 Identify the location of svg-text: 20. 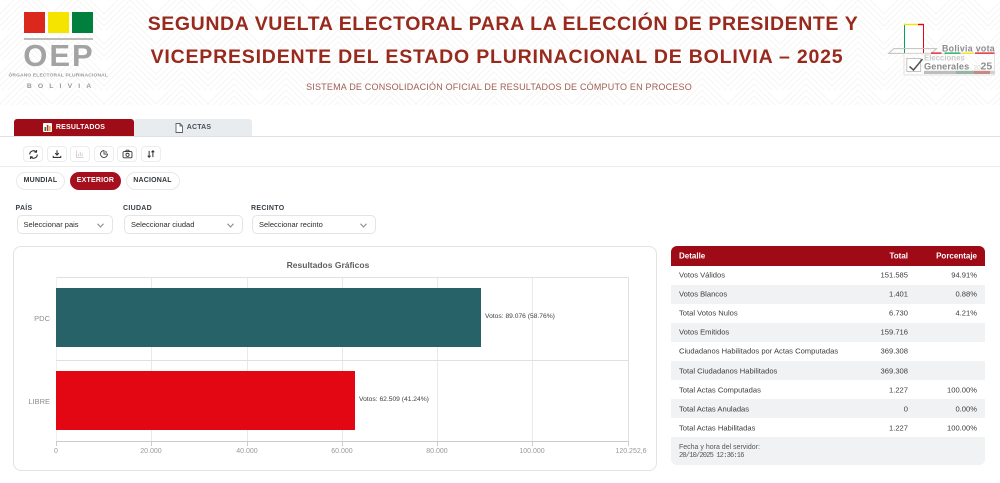
(978, 67).